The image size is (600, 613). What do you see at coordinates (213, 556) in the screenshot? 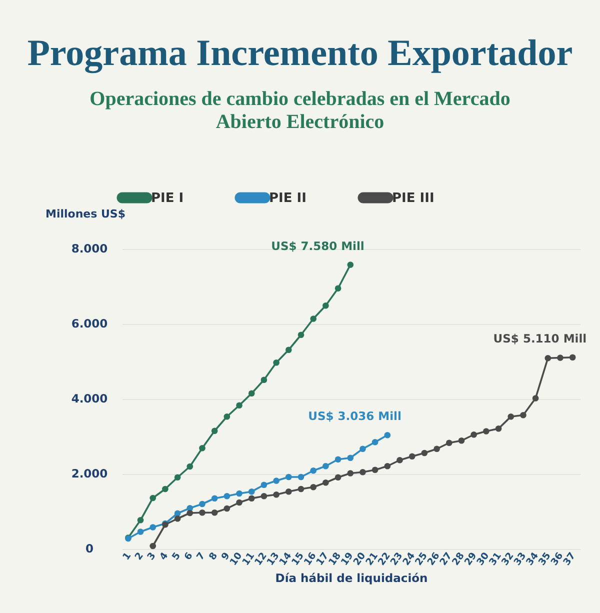
I see `x-tick-label: 8` at bounding box center [213, 556].